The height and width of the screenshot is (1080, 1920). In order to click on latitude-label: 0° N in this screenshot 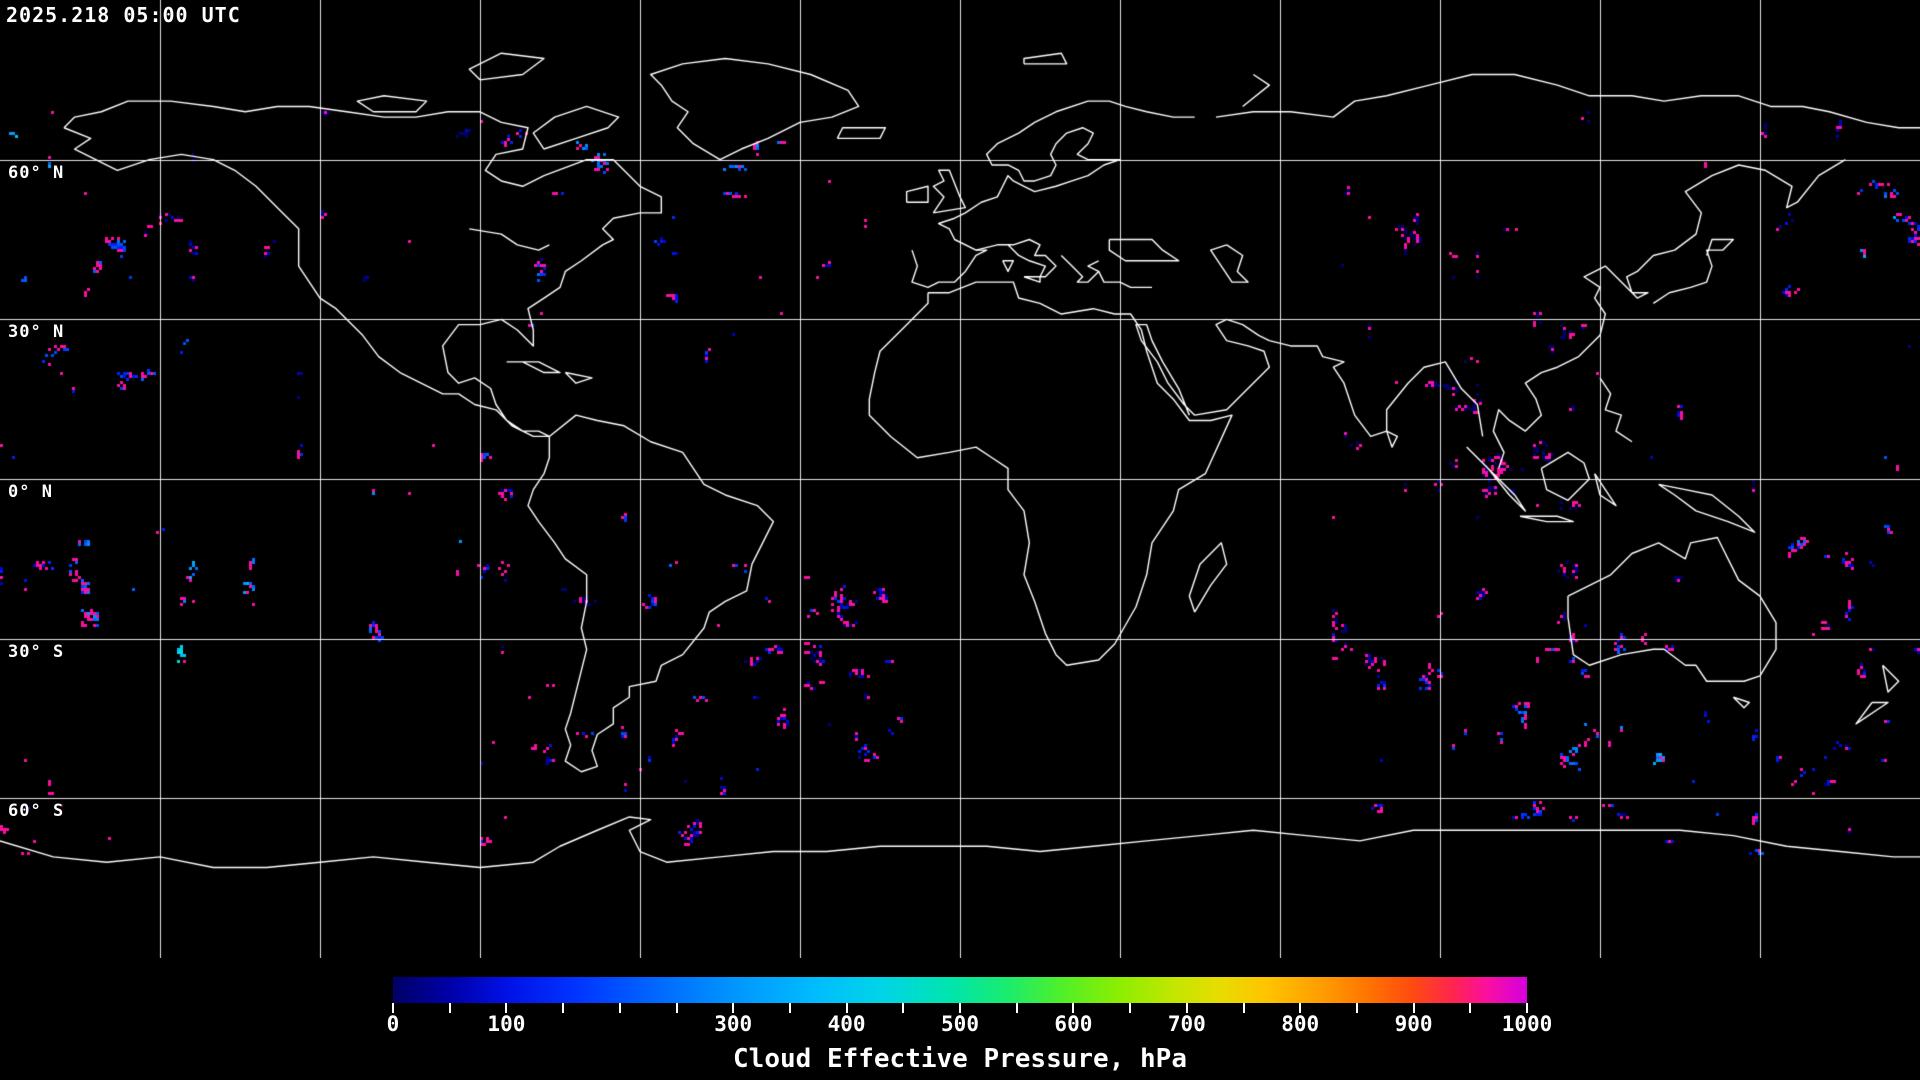, I will do `click(30, 492)`.